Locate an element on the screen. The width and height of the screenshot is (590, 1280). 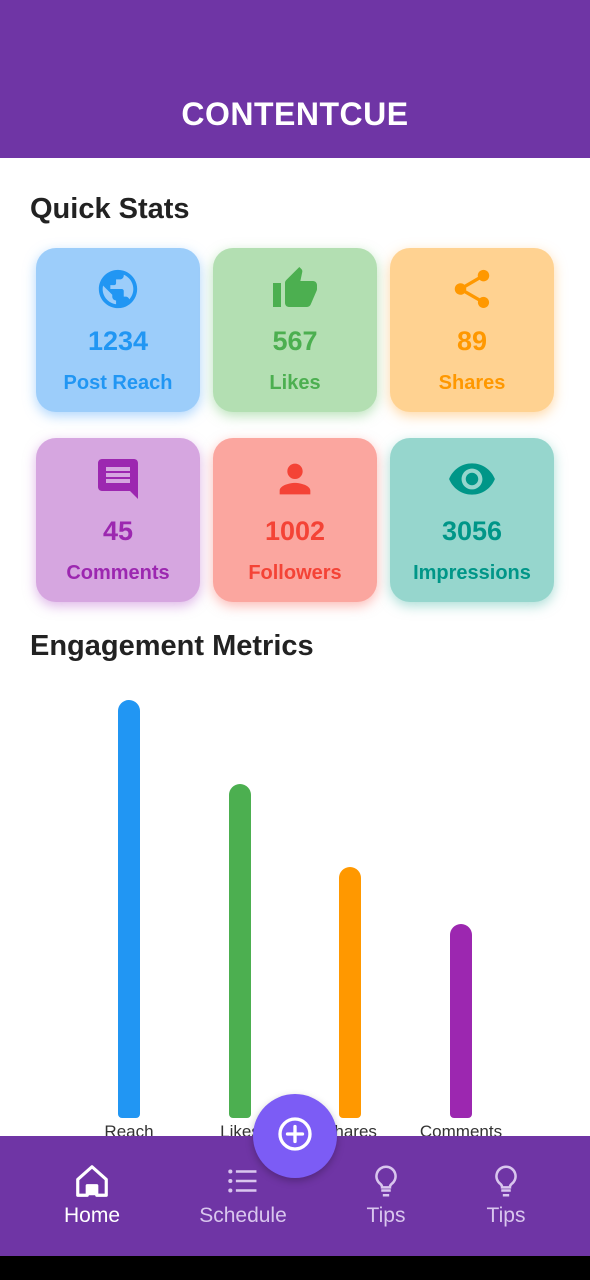
stat-value: 567 is located at coordinates (295, 341).